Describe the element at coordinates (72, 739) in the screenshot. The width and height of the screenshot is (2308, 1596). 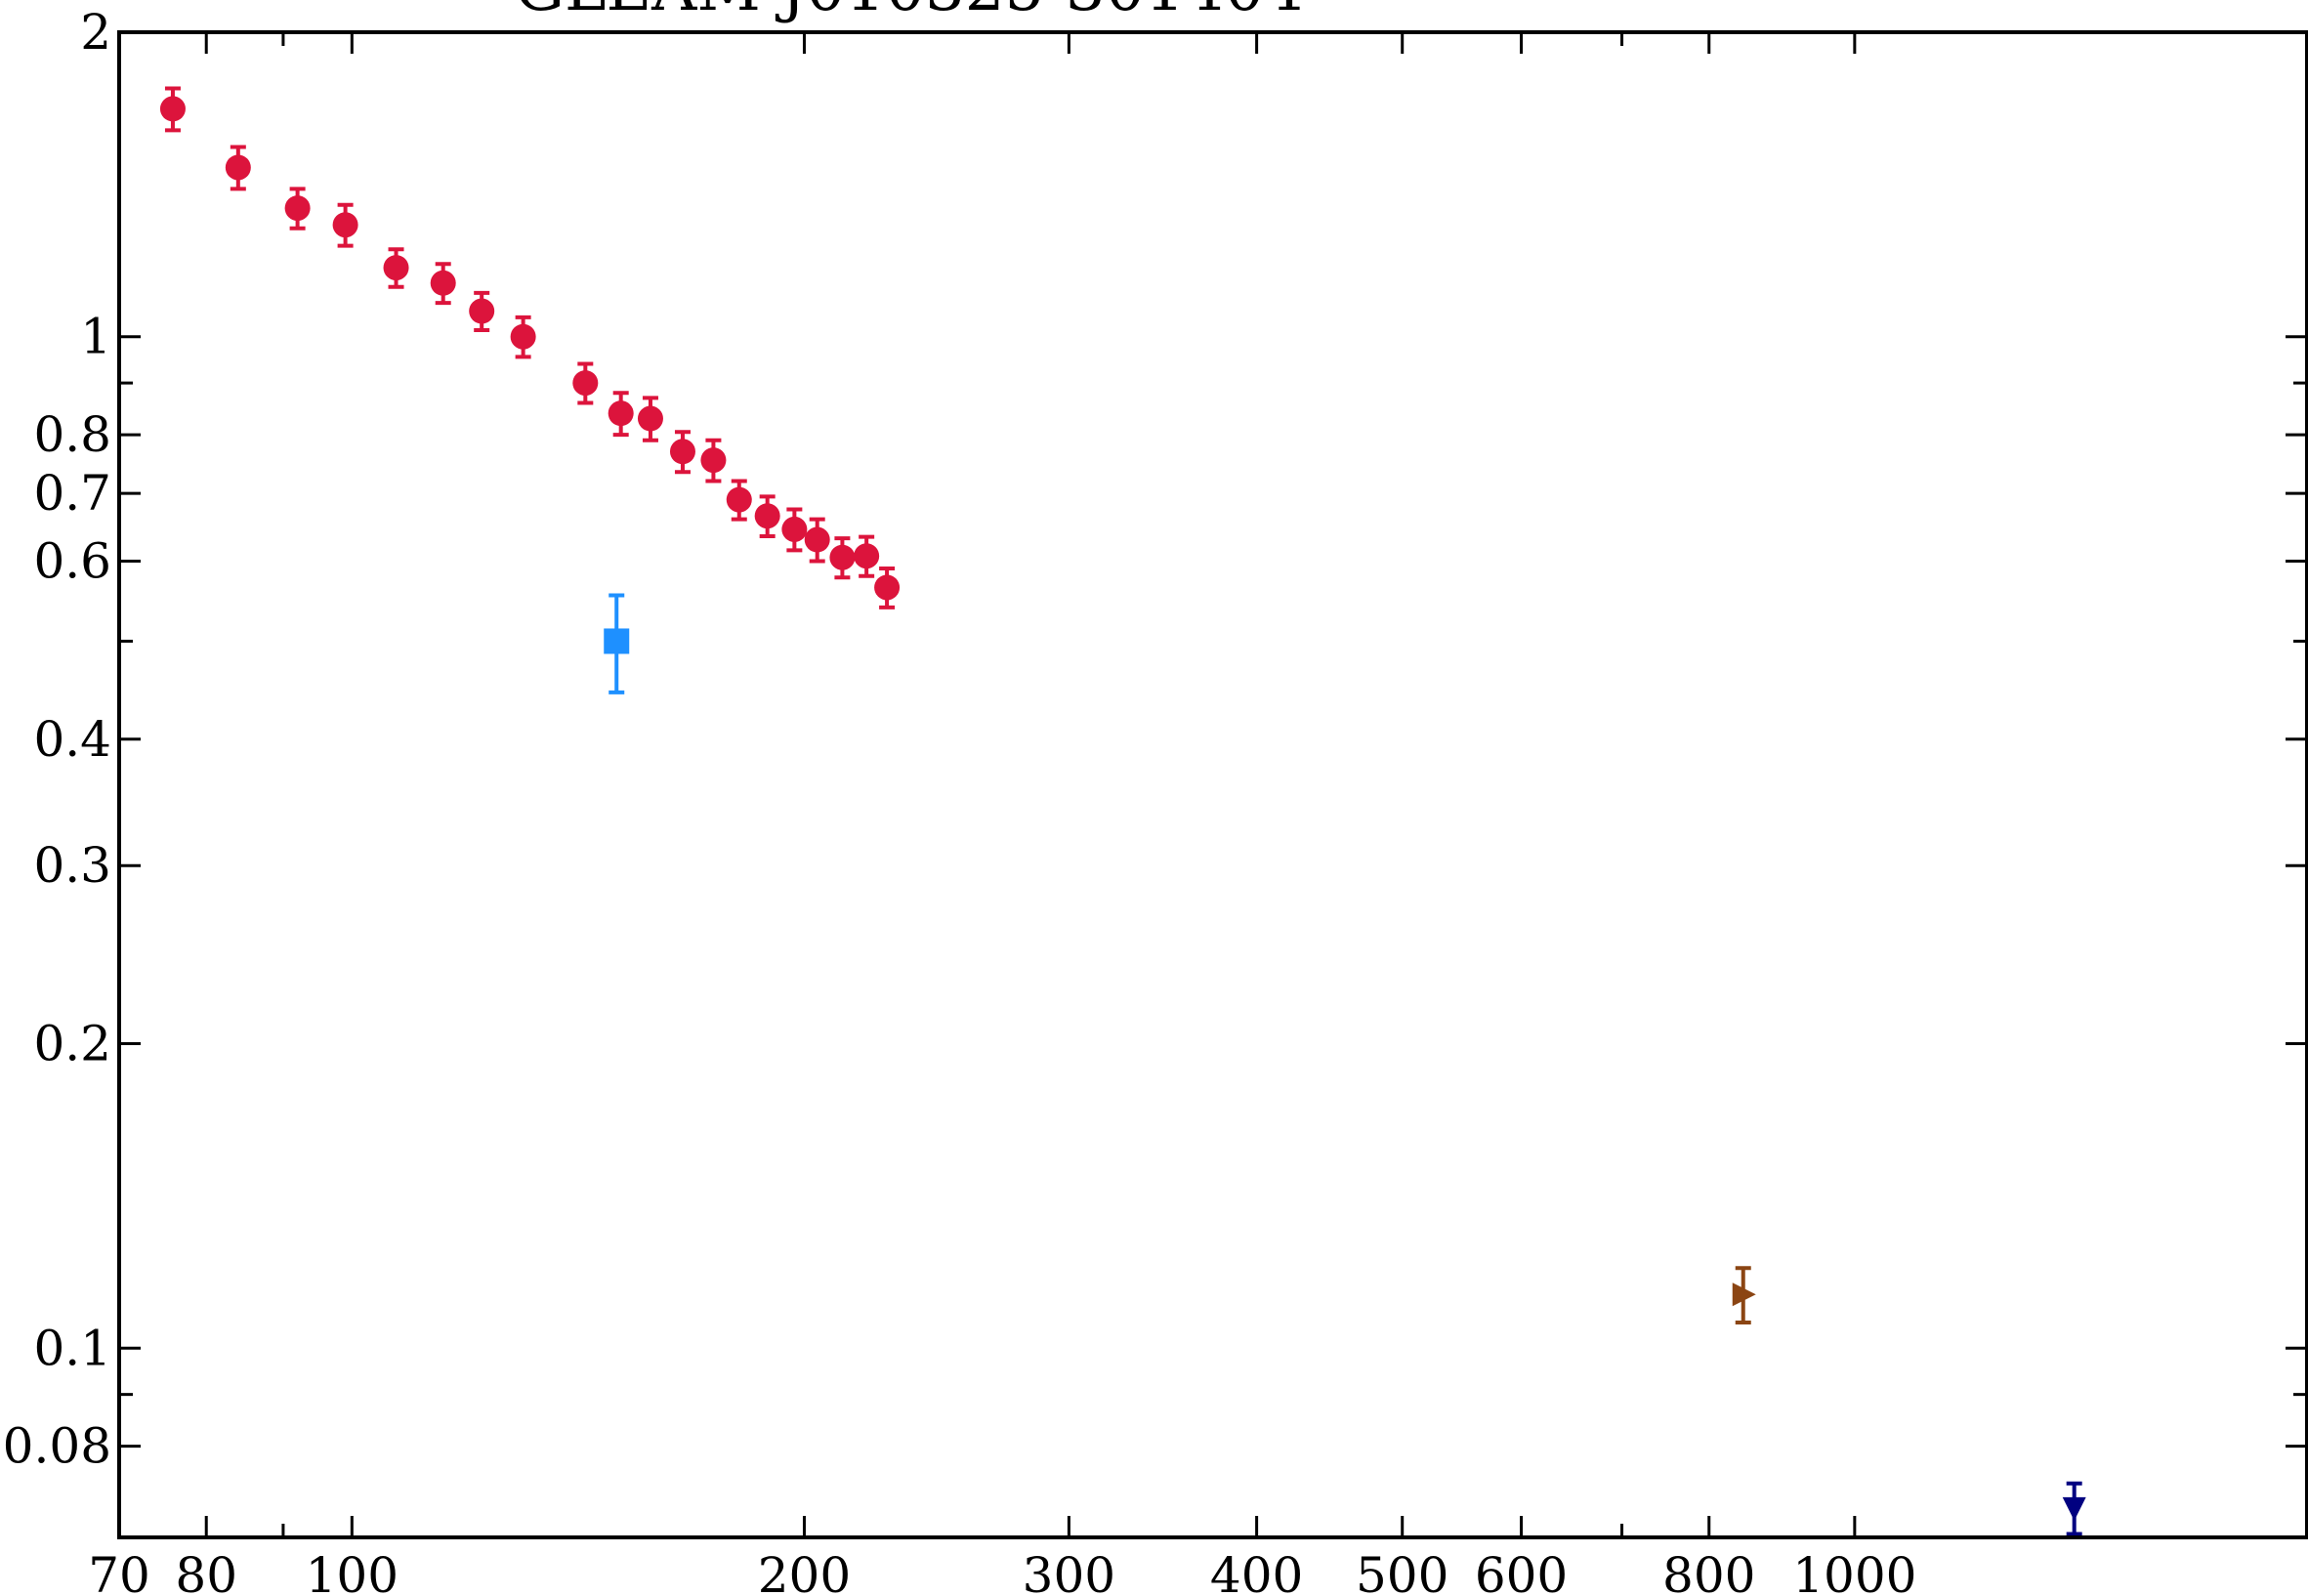
I see `y-tick-label: 0.4` at that location.